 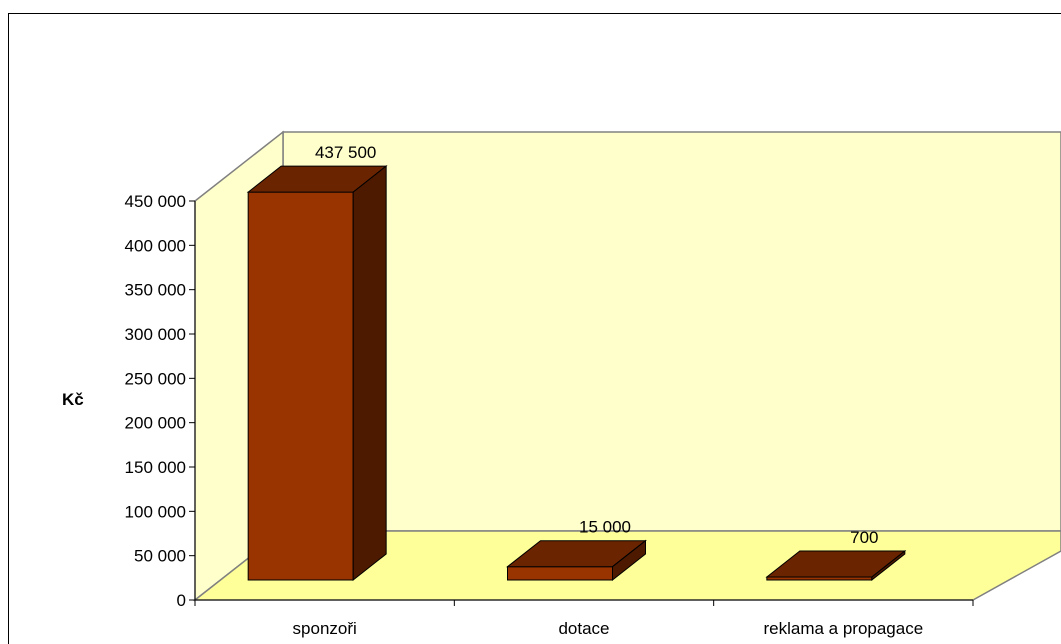 I want to click on y-tick-label: 300 000, so click(x=155, y=334).